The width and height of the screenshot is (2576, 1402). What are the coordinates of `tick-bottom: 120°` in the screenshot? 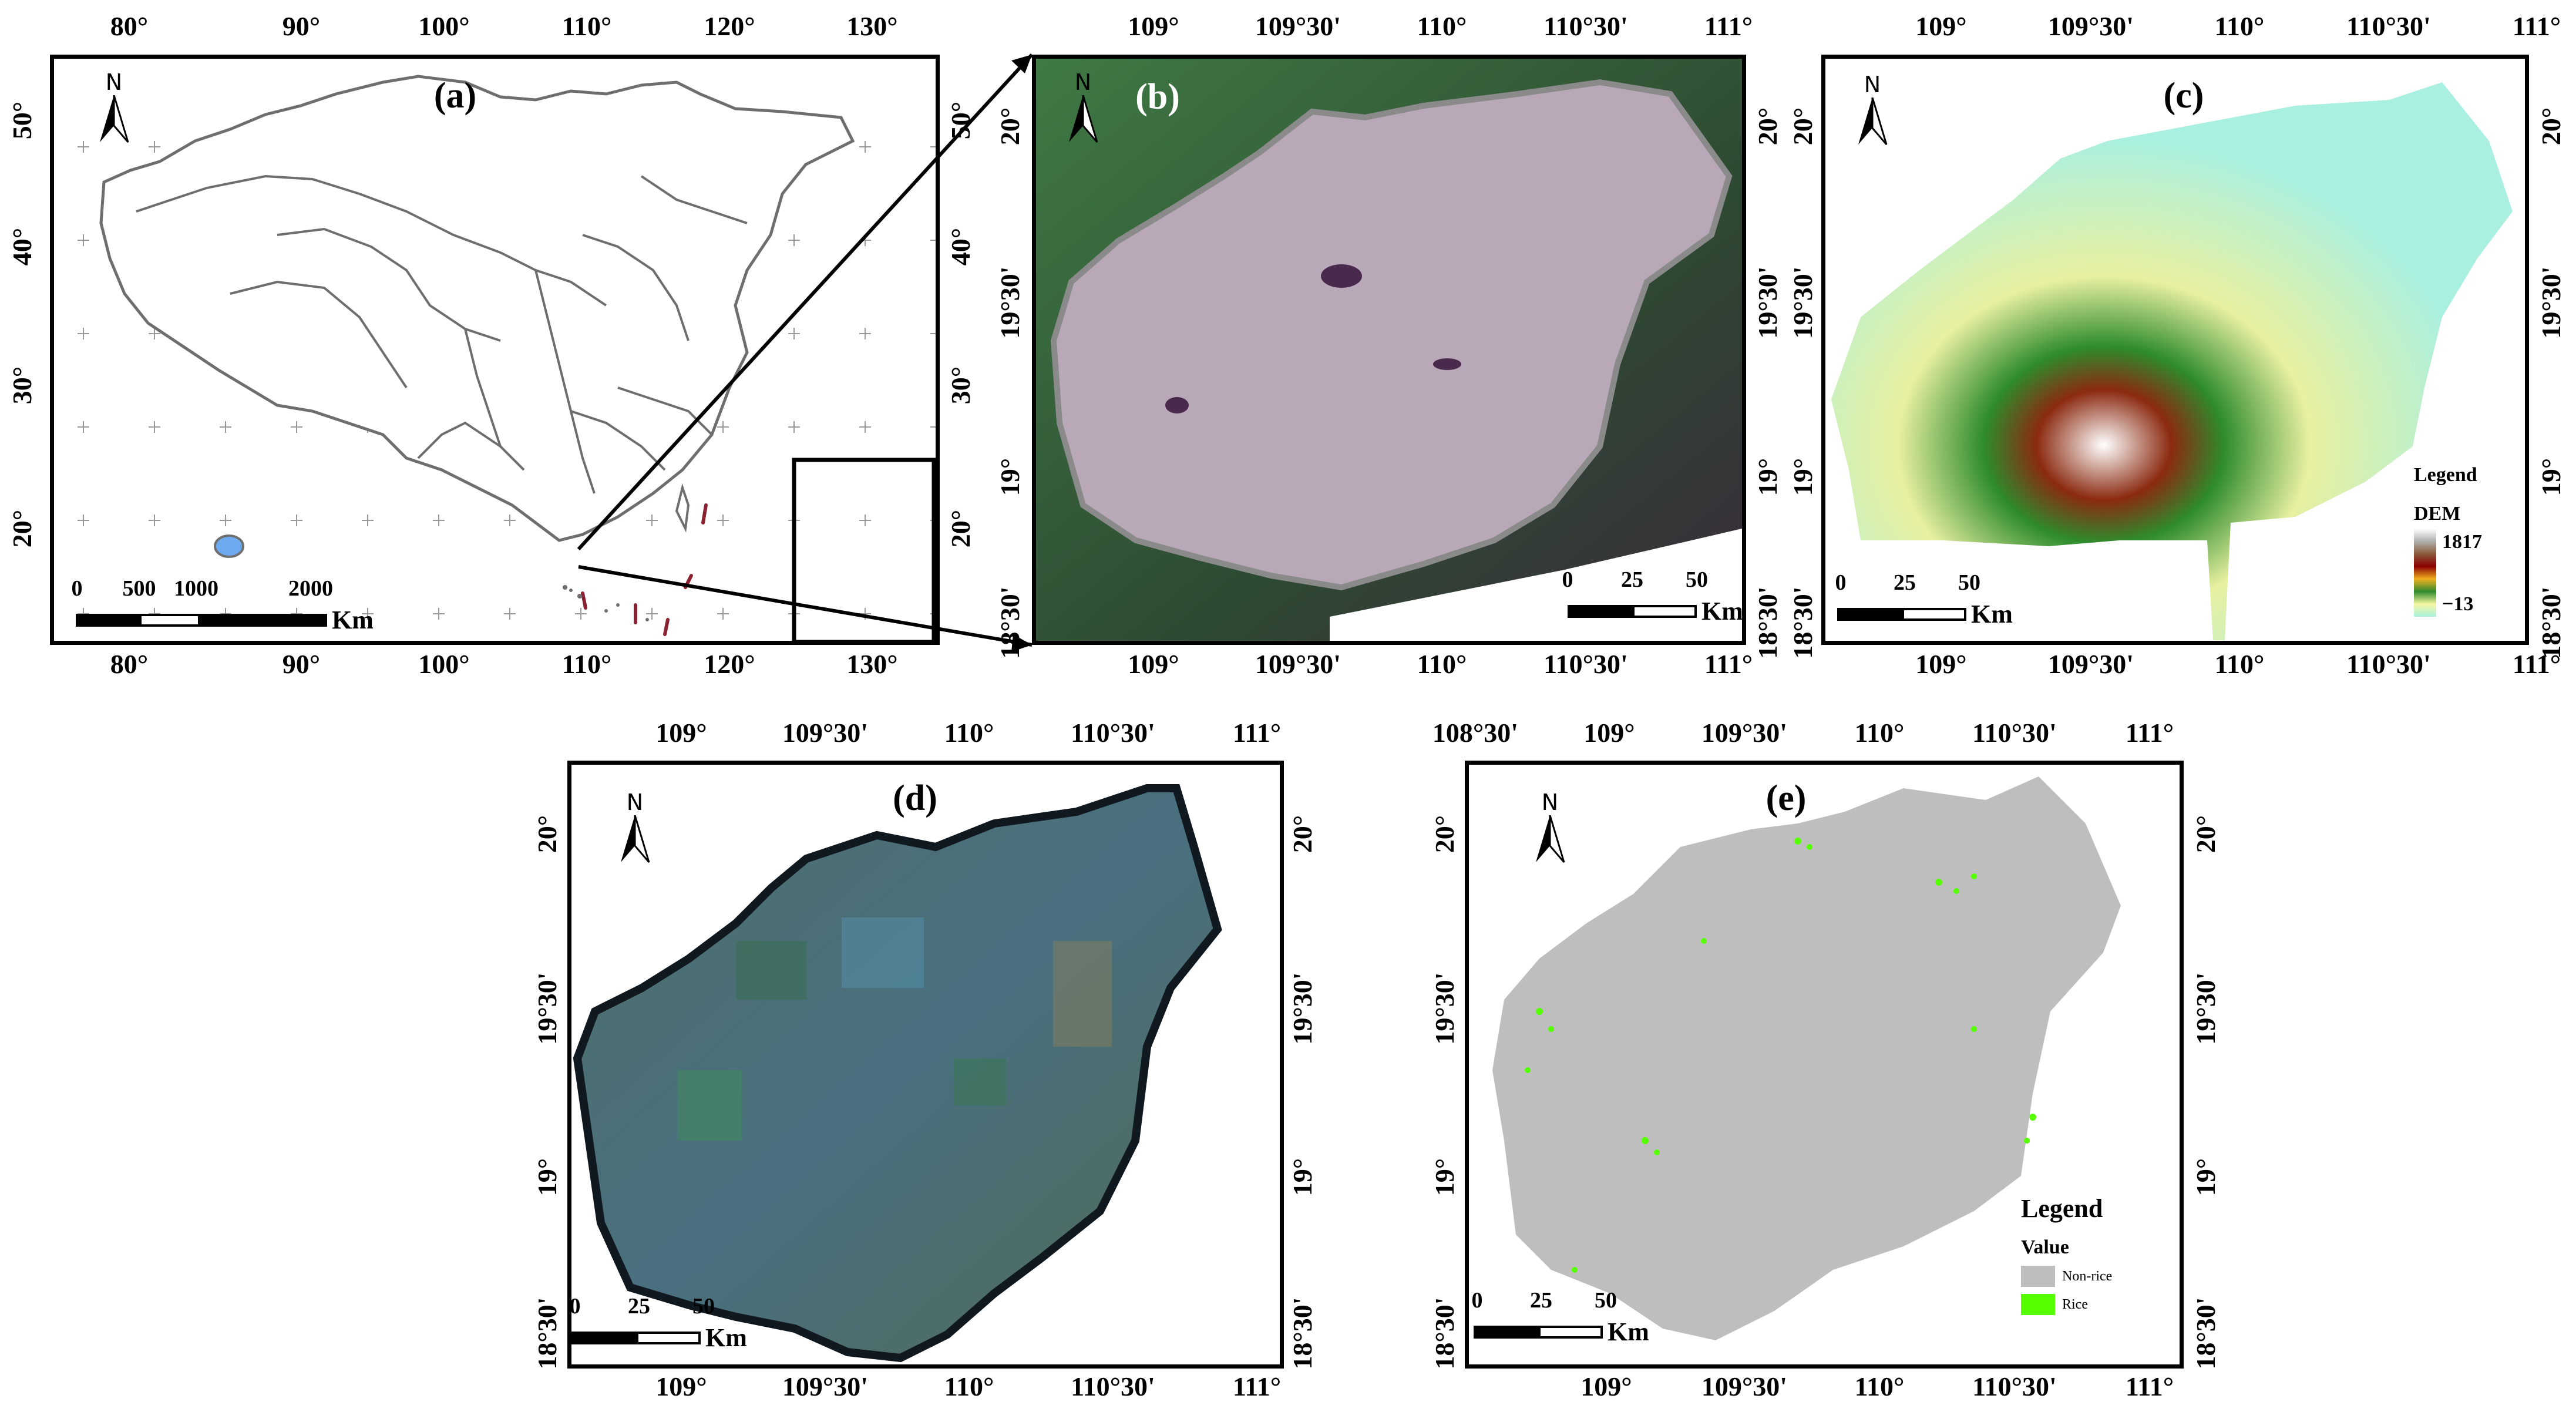 It's located at (729, 664).